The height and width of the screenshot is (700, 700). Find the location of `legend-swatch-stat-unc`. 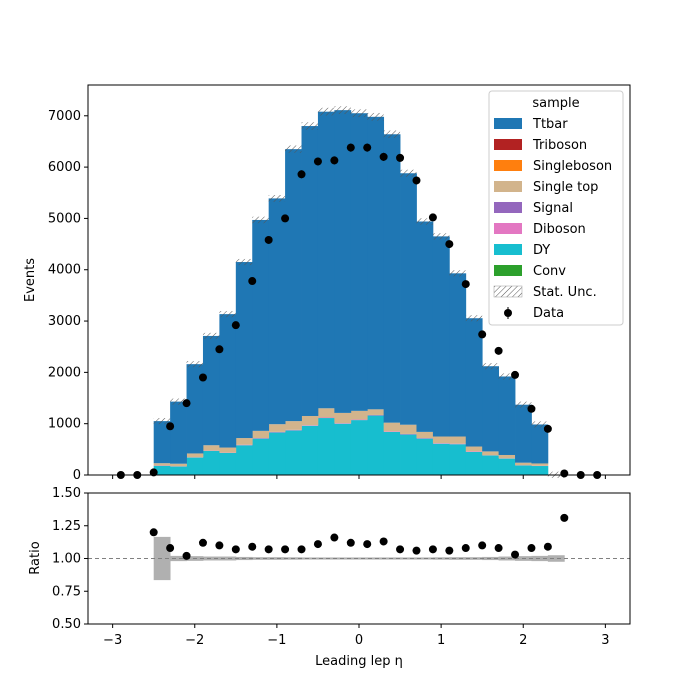

legend-swatch-stat-unc is located at coordinates (508, 291).